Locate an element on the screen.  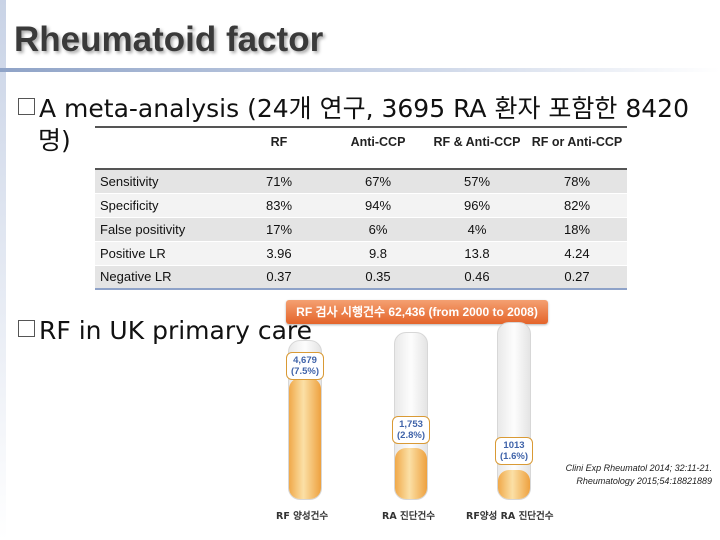
table-header-row: RF Anti-CCP RF & Anti-CCP RF or Anti-CCP is located at coordinates (361, 148).